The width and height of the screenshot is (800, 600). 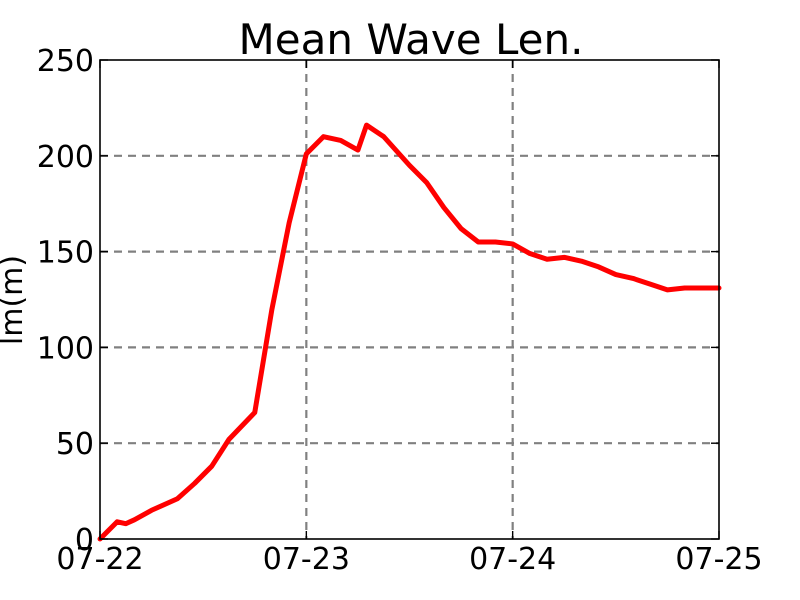 I want to click on y-tick-label: 0, so click(x=84, y=540).